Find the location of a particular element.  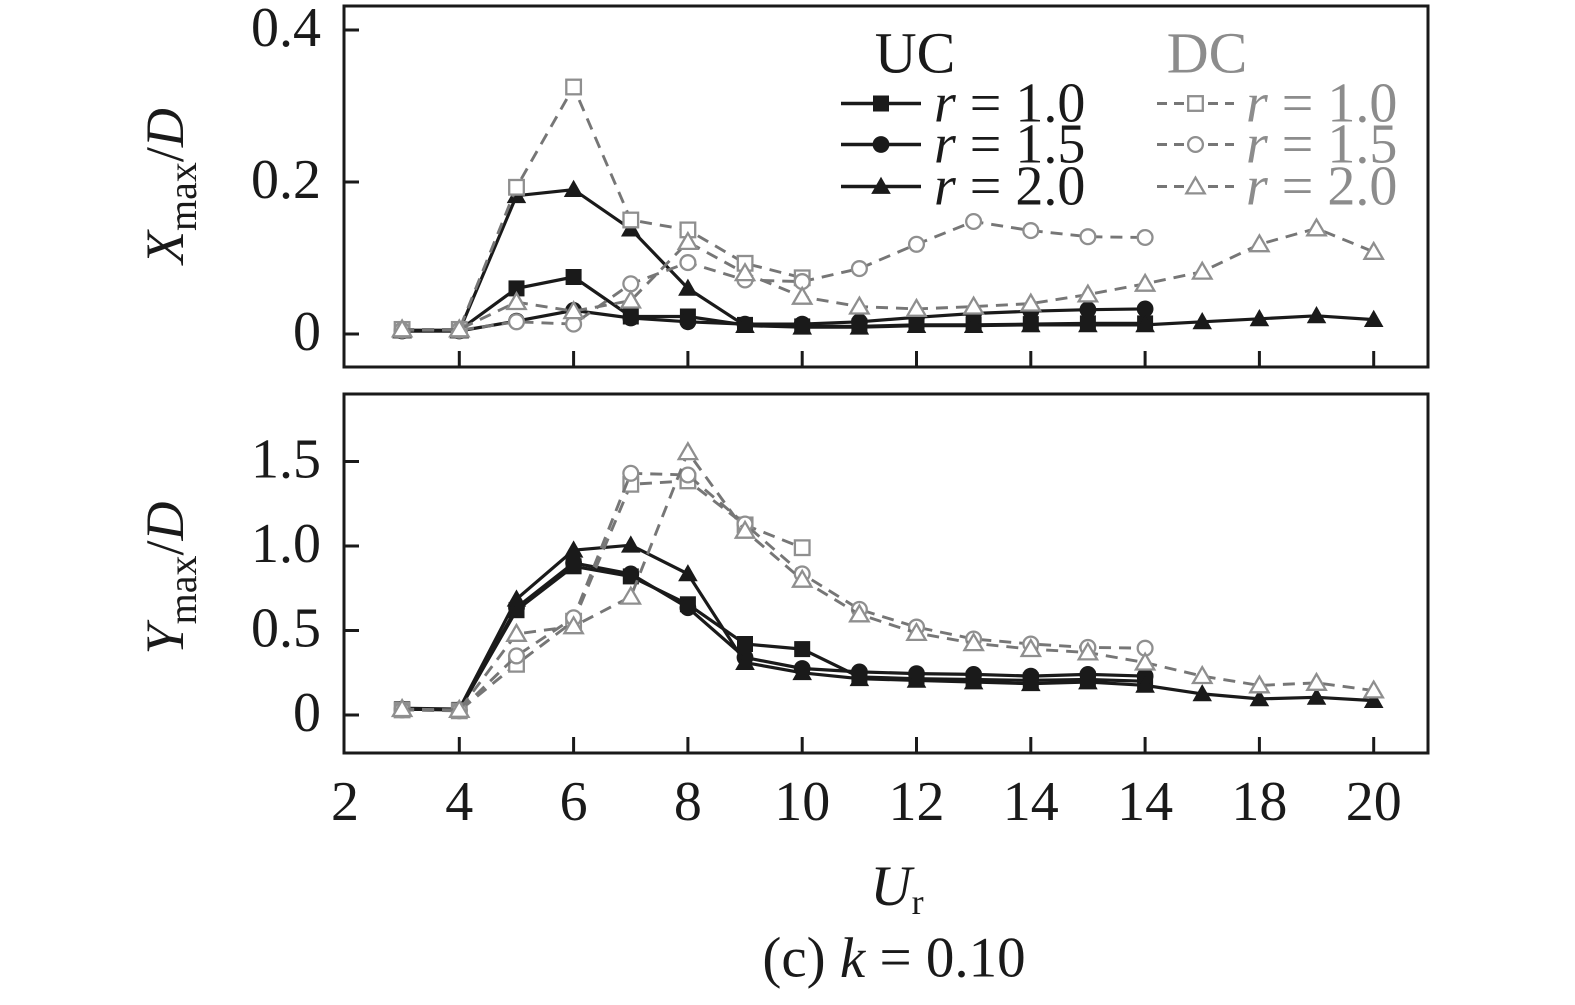

svg-text: 1.0 is located at coordinates (286, 544).